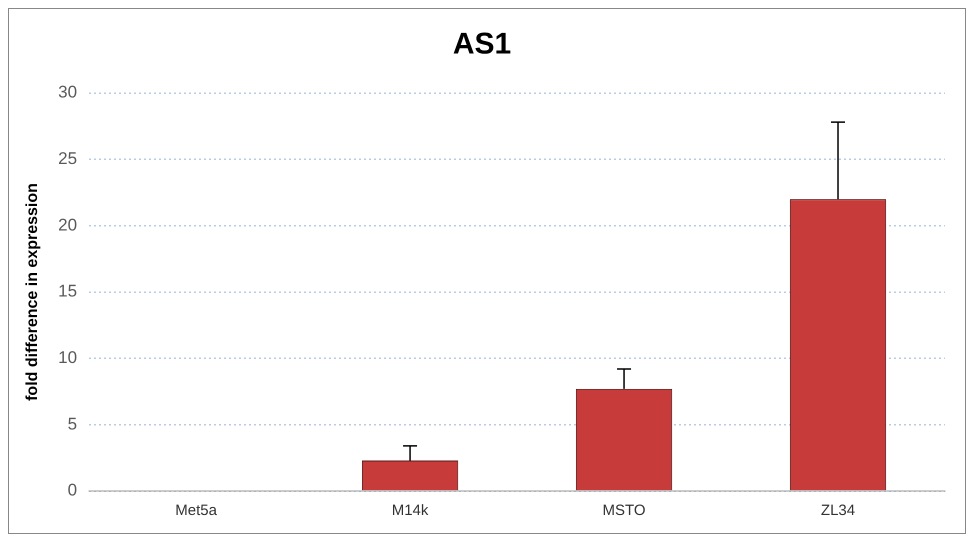 The image size is (976, 544). What do you see at coordinates (624, 511) in the screenshot?
I see `x-tick-label: MSTO` at bounding box center [624, 511].